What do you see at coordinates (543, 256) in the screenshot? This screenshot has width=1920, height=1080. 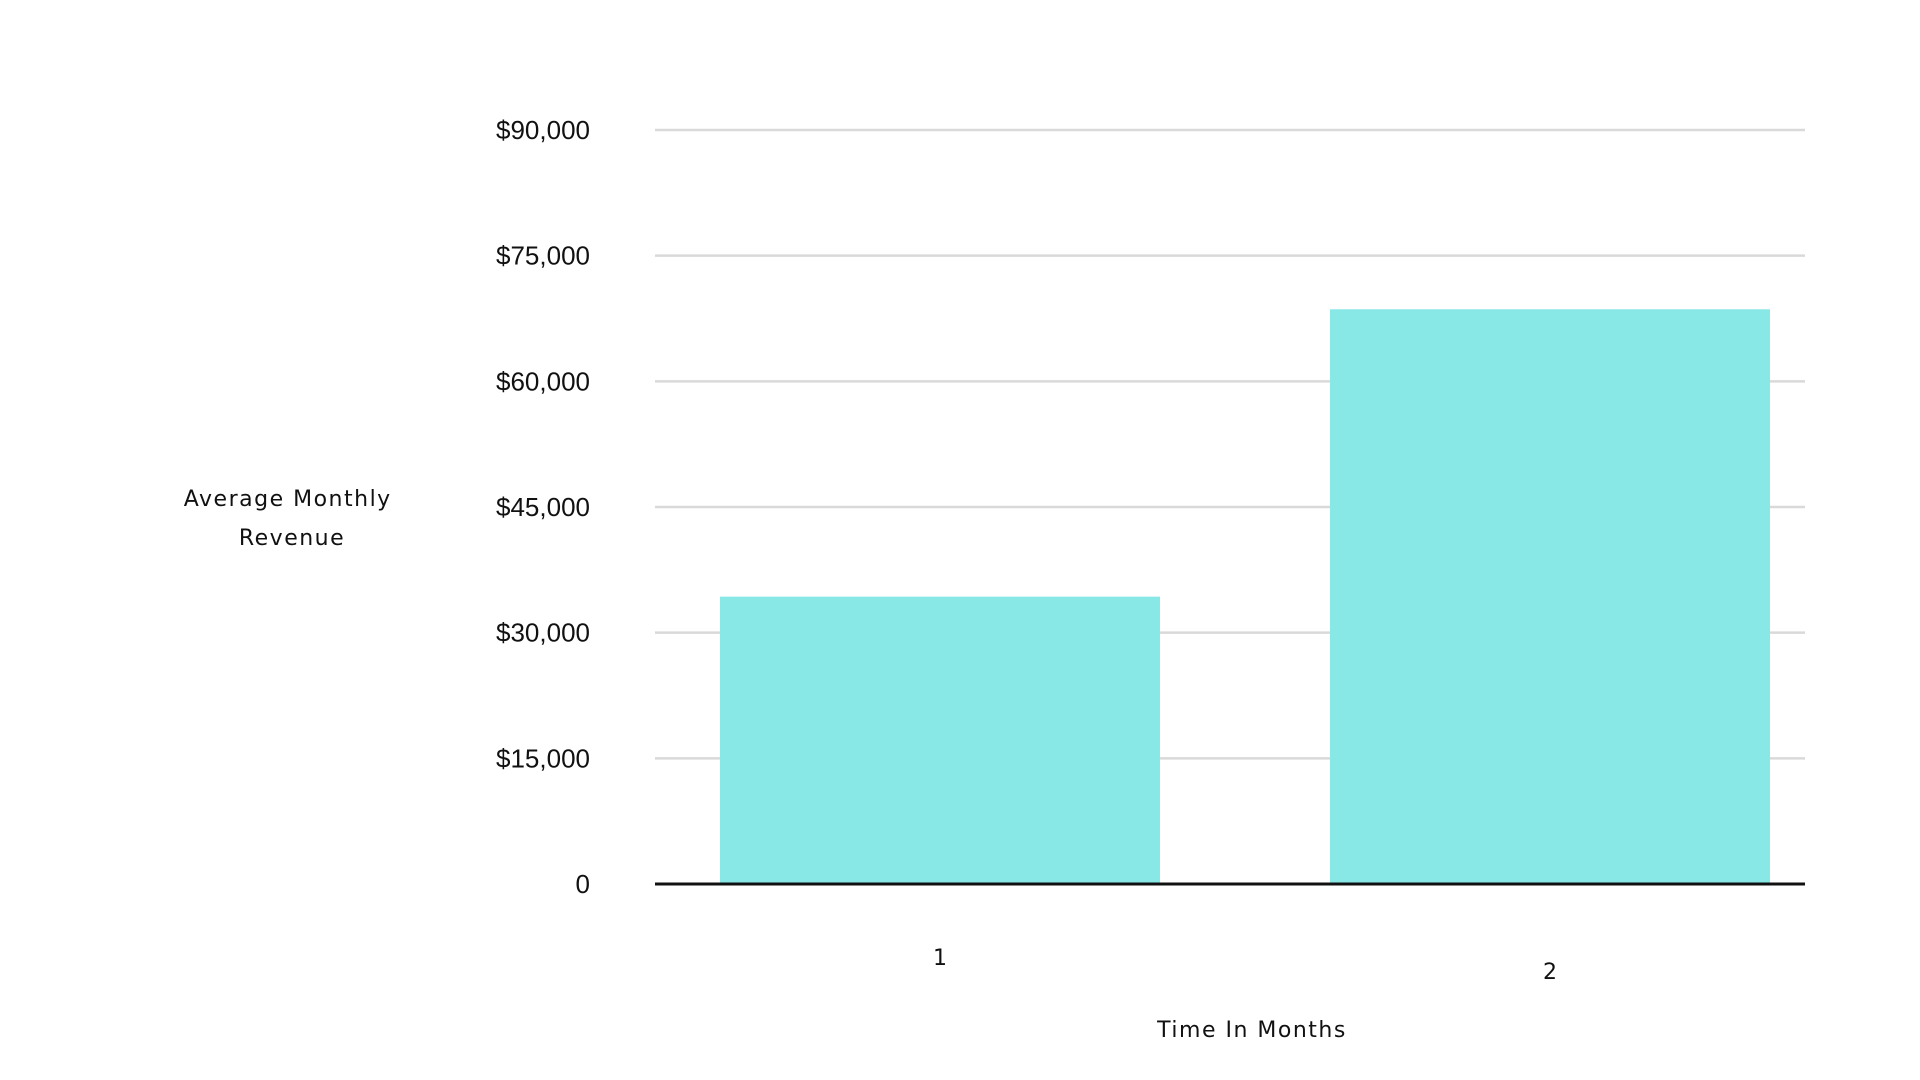 I see `y-tick-label: $75,000` at bounding box center [543, 256].